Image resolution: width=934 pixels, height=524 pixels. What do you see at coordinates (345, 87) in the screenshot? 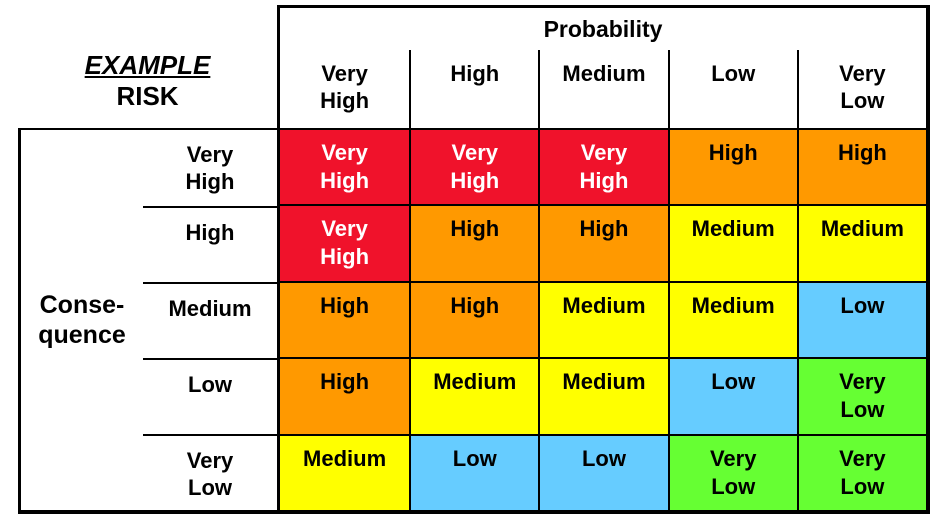
I see `probability-col-header-very-high: Very High` at bounding box center [345, 87].